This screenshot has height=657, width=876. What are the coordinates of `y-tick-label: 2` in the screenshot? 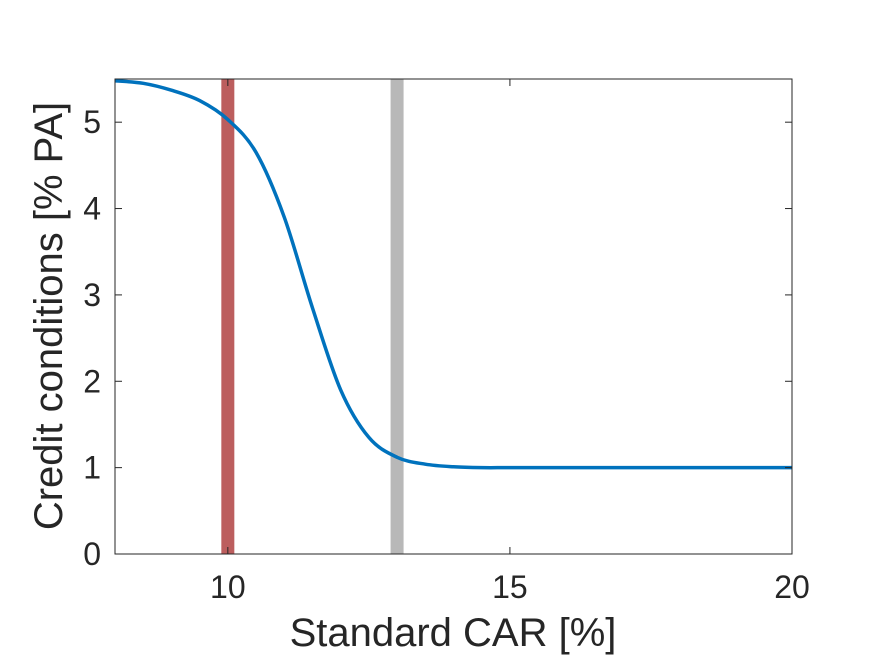 It's located at (92, 381).